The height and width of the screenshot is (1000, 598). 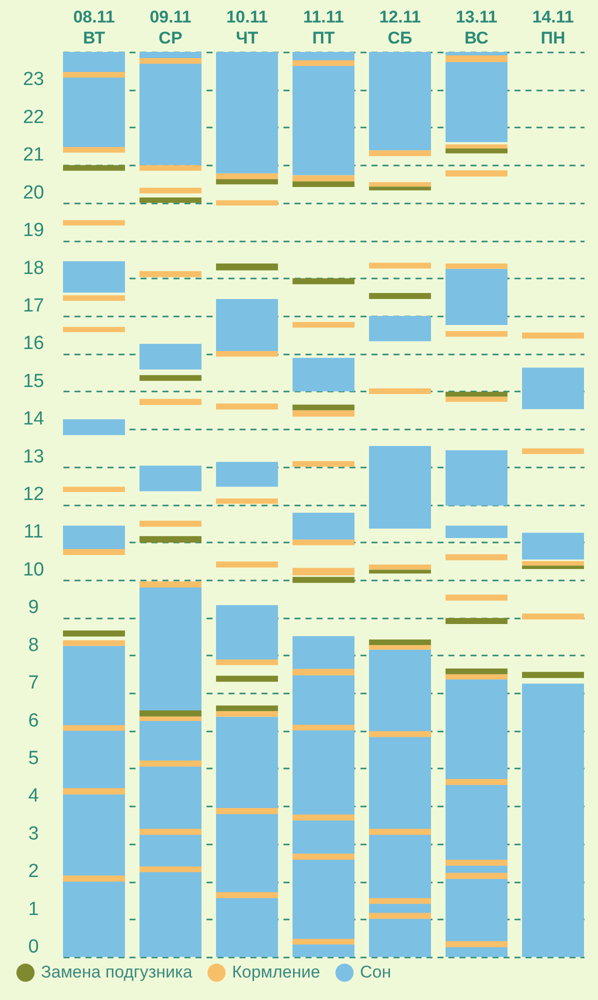 I want to click on y-tick-label: 1, so click(x=33, y=909).